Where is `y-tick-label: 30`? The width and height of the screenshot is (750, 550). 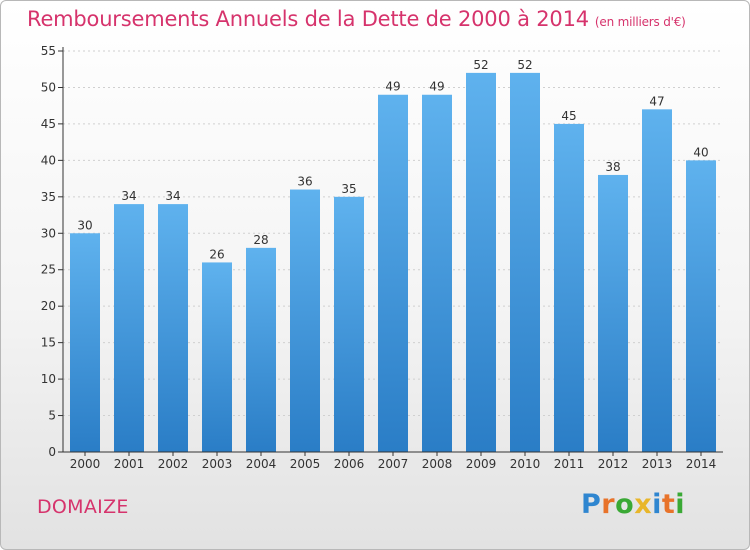
y-tick-label: 30 is located at coordinates (48, 233).